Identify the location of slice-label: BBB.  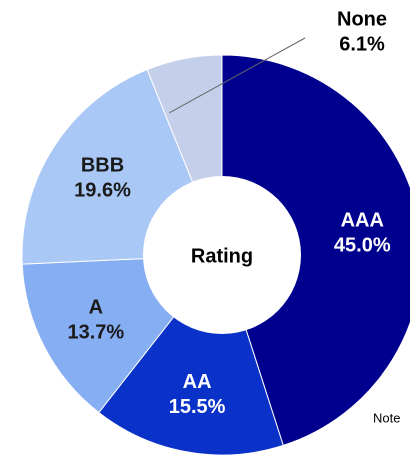
(102, 166).